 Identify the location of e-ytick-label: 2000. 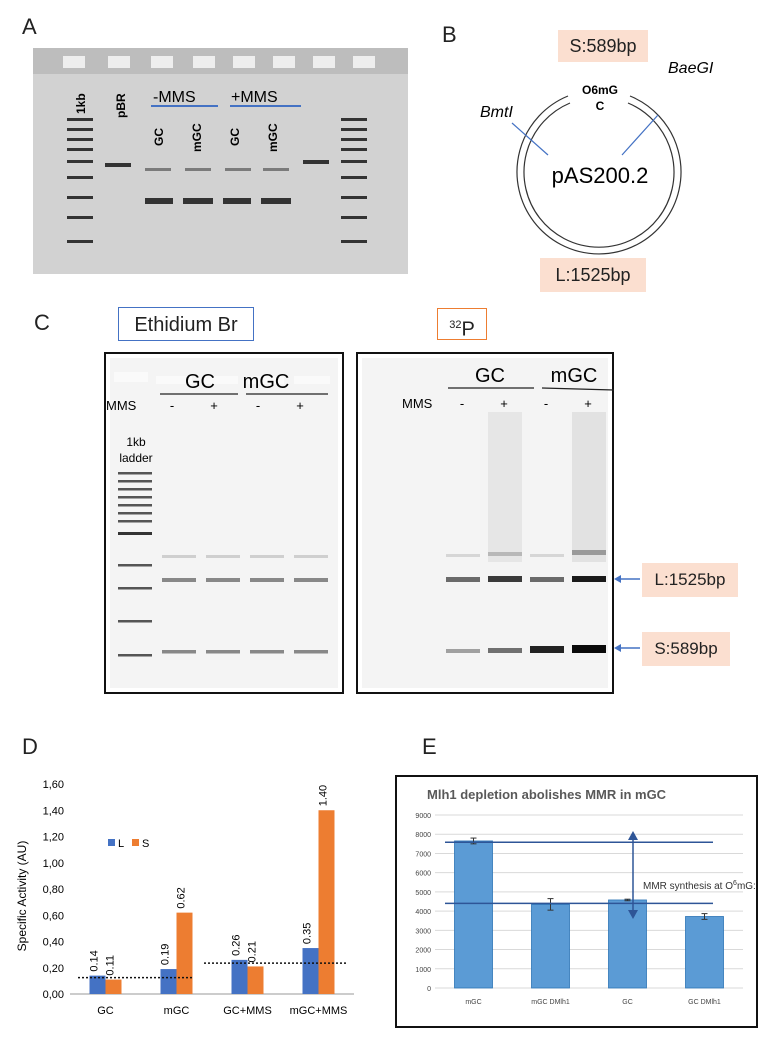
(423, 951).